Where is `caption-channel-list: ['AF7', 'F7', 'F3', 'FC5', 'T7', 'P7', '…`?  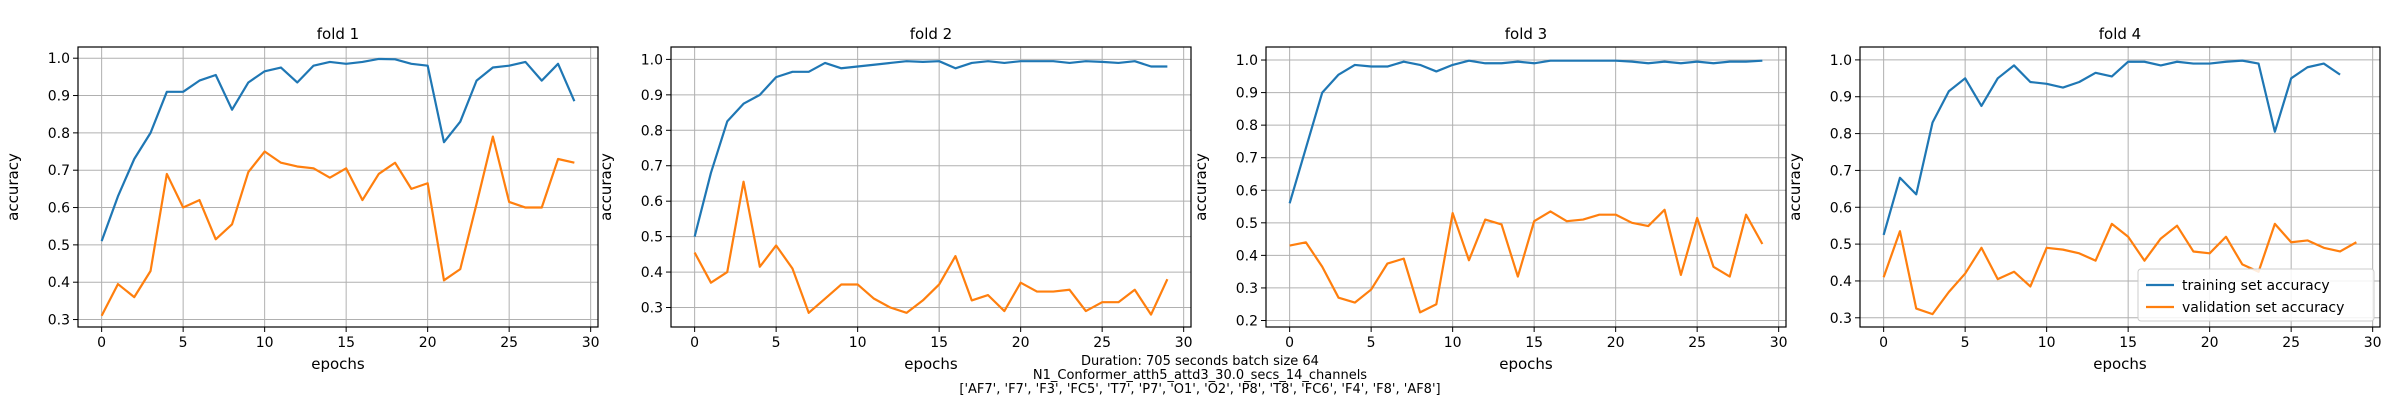 caption-channel-list: ['AF7', 'F7', 'F3', 'FC5', 'T7', 'P7', '… is located at coordinates (1200, 389).